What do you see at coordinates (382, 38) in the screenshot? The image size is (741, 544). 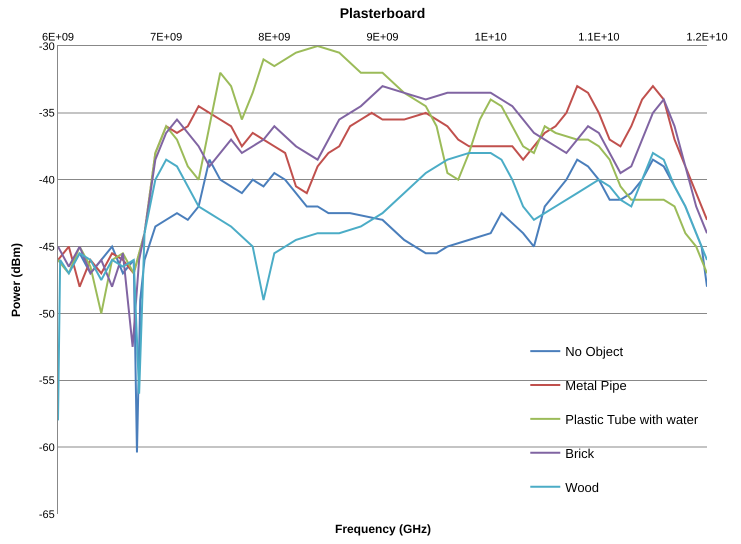 I see `x-tick-label: 9E+09` at bounding box center [382, 38].